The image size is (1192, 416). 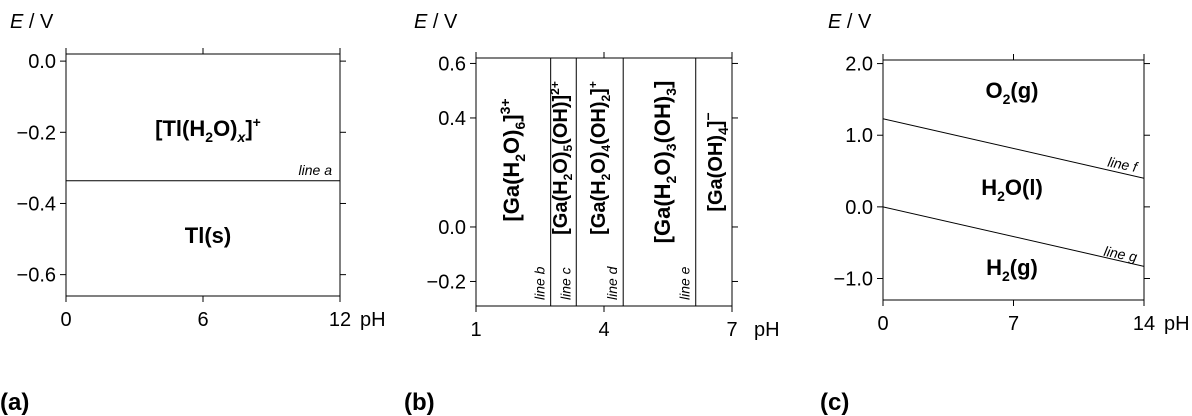 What do you see at coordinates (767, 330) in the screenshot?
I see `panel-b-xlabel: pH` at bounding box center [767, 330].